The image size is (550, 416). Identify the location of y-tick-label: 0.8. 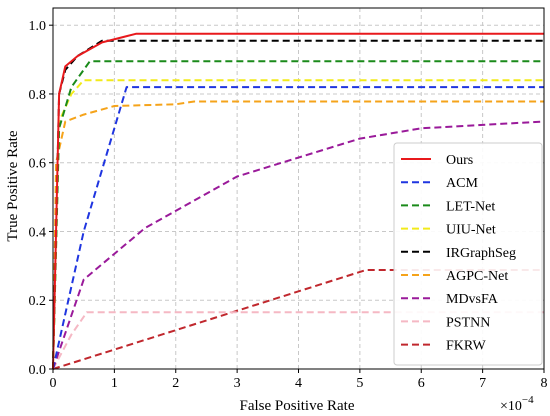
(38, 95).